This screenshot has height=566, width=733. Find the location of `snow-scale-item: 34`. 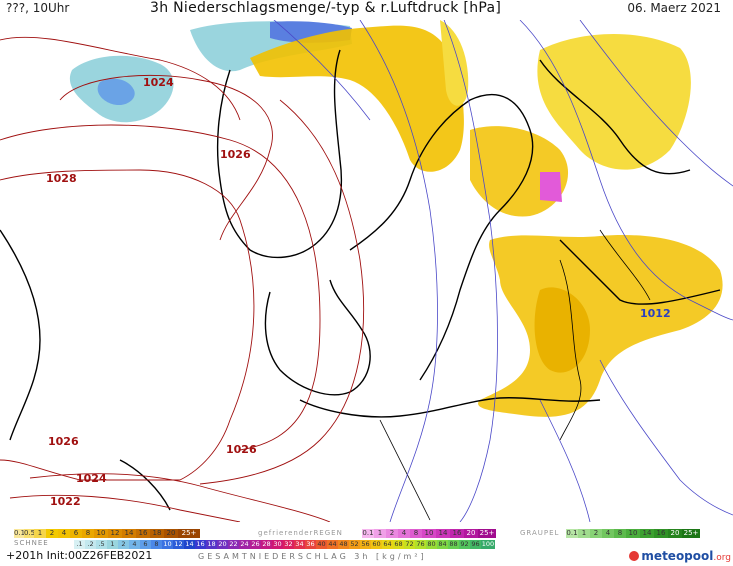

snow-scale-item: 34 is located at coordinates (299, 544).